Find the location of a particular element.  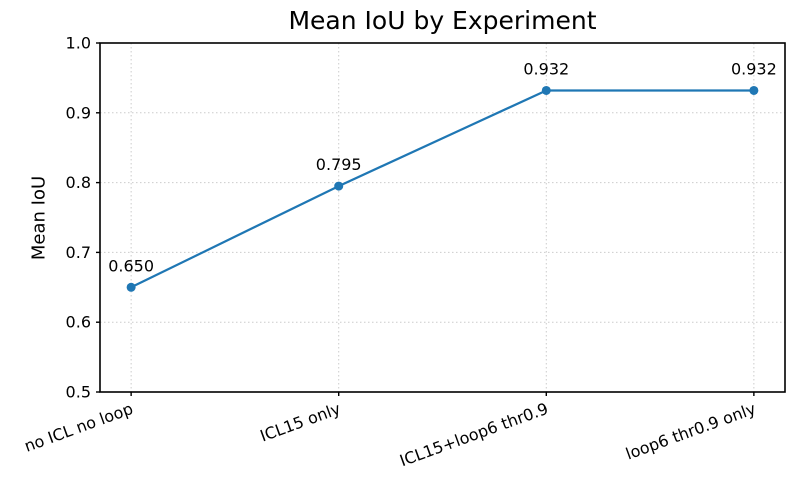

data-point-label: 0.650 is located at coordinates (131, 265).